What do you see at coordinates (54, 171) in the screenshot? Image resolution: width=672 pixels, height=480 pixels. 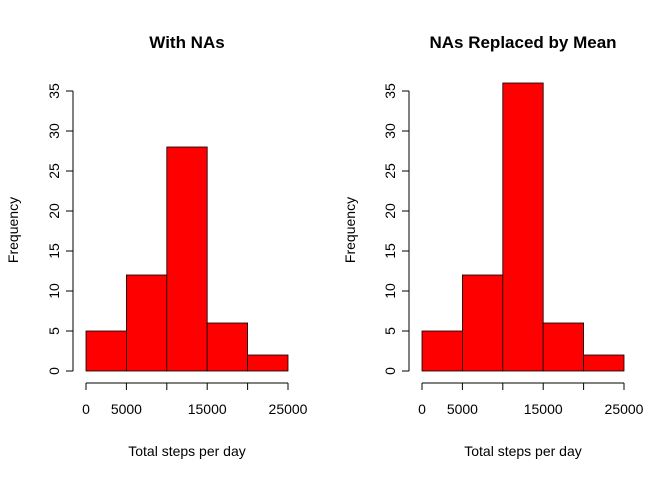 I see `y-tick-label-left: 25` at bounding box center [54, 171].